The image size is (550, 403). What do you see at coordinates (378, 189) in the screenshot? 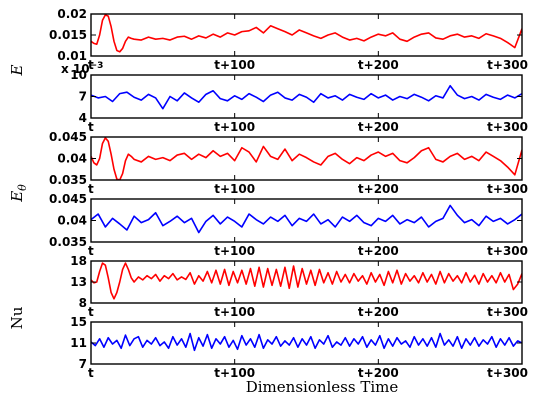
I see `panel-3-xtick-label: t+200` at bounding box center [378, 189].